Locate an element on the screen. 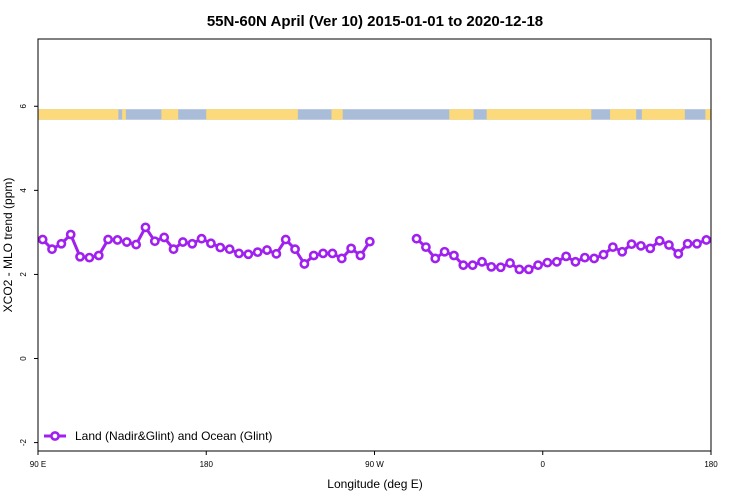 The height and width of the screenshot is (500, 750). x-axis: 90 E 180 90 W 0 180 is located at coordinates (374, 460).